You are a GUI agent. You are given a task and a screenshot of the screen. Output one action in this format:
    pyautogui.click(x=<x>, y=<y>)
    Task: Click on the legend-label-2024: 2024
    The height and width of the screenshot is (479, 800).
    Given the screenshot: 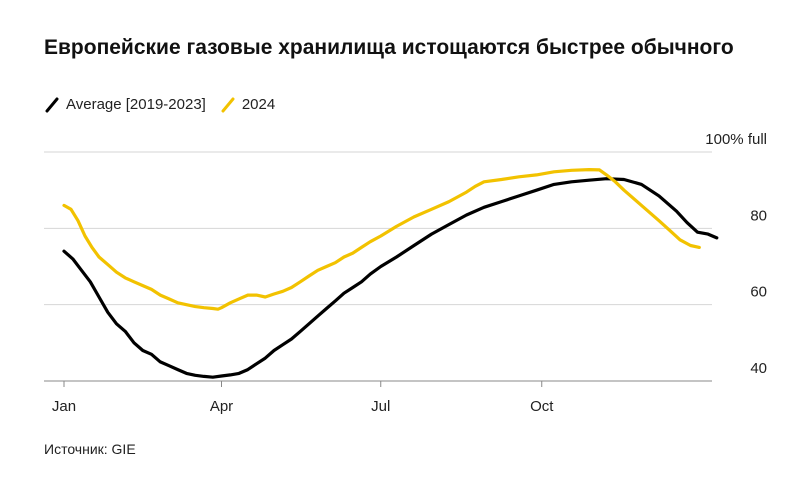 What is the action you would take?
    pyautogui.click(x=258, y=104)
    